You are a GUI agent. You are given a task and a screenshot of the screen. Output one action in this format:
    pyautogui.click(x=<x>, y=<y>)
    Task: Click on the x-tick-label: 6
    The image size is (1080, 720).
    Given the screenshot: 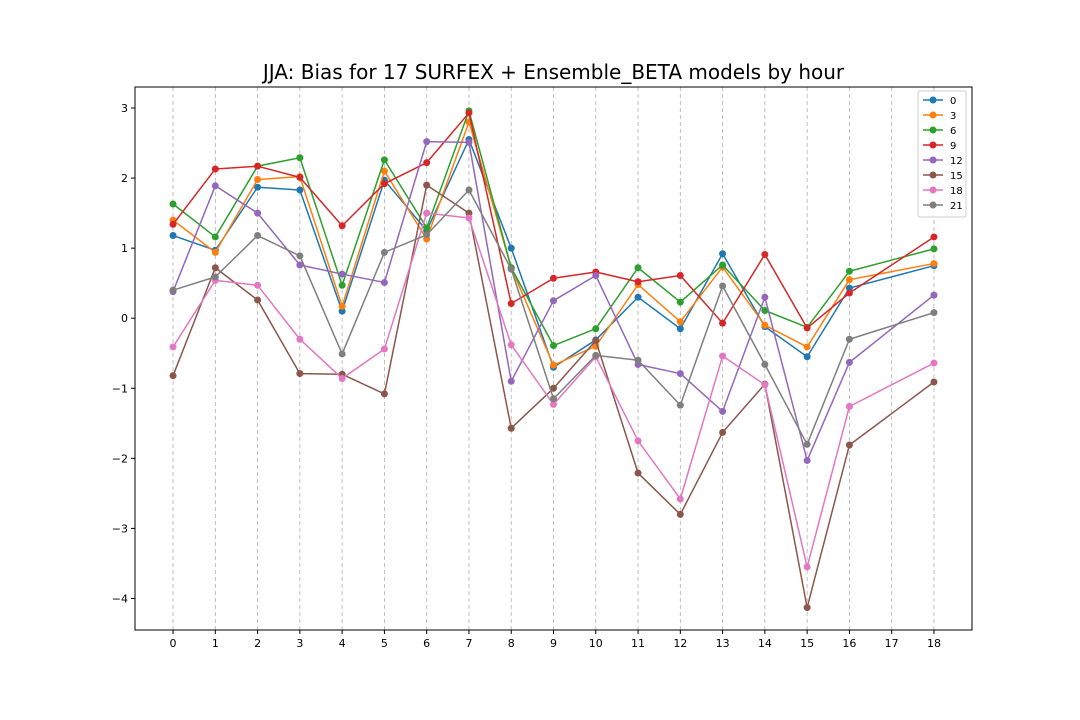 What is the action you would take?
    pyautogui.click(x=426, y=643)
    